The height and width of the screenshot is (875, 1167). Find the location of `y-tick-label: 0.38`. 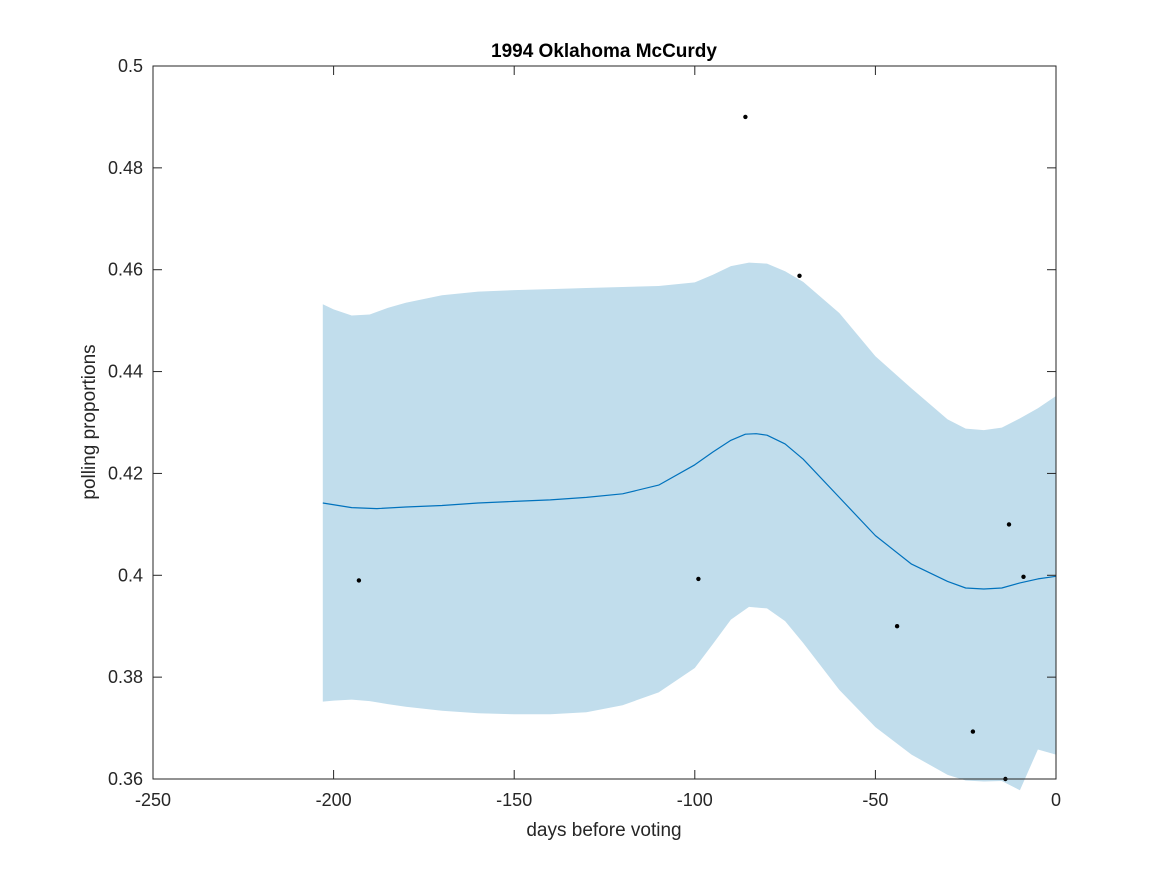

y-tick-label: 0.38 is located at coordinates (125, 677).